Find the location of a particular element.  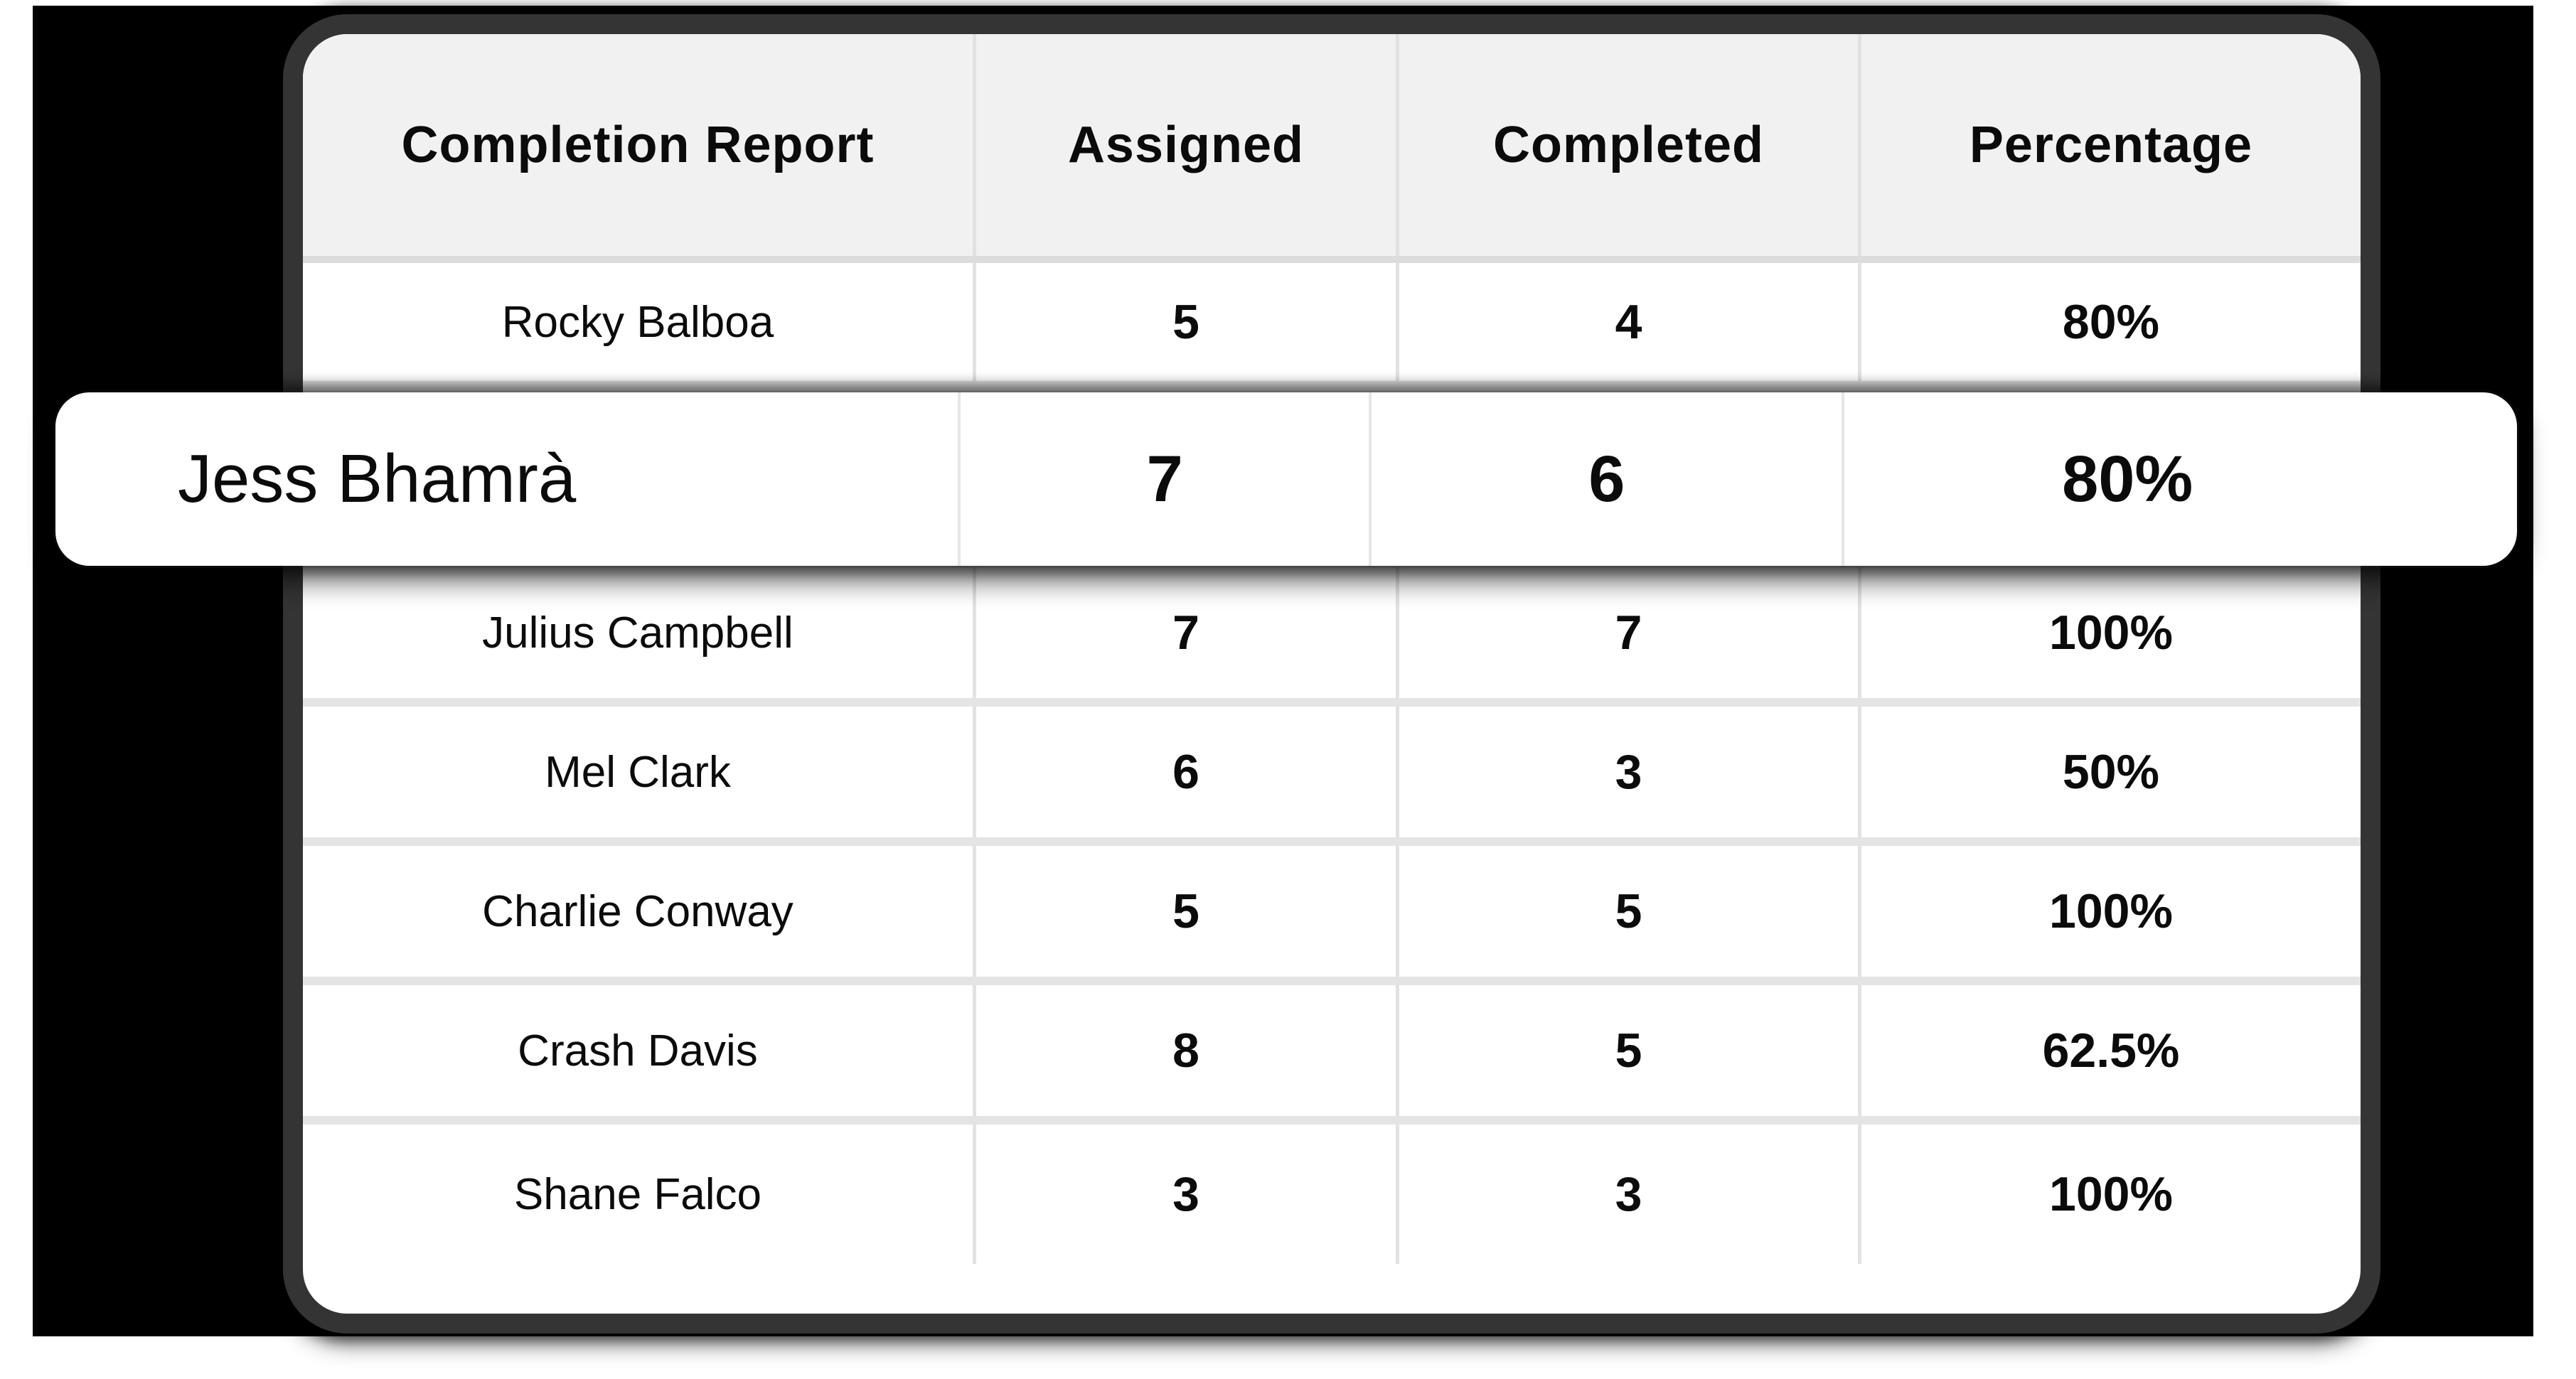

percentage-cell: 62.5% is located at coordinates (2109, 1050).